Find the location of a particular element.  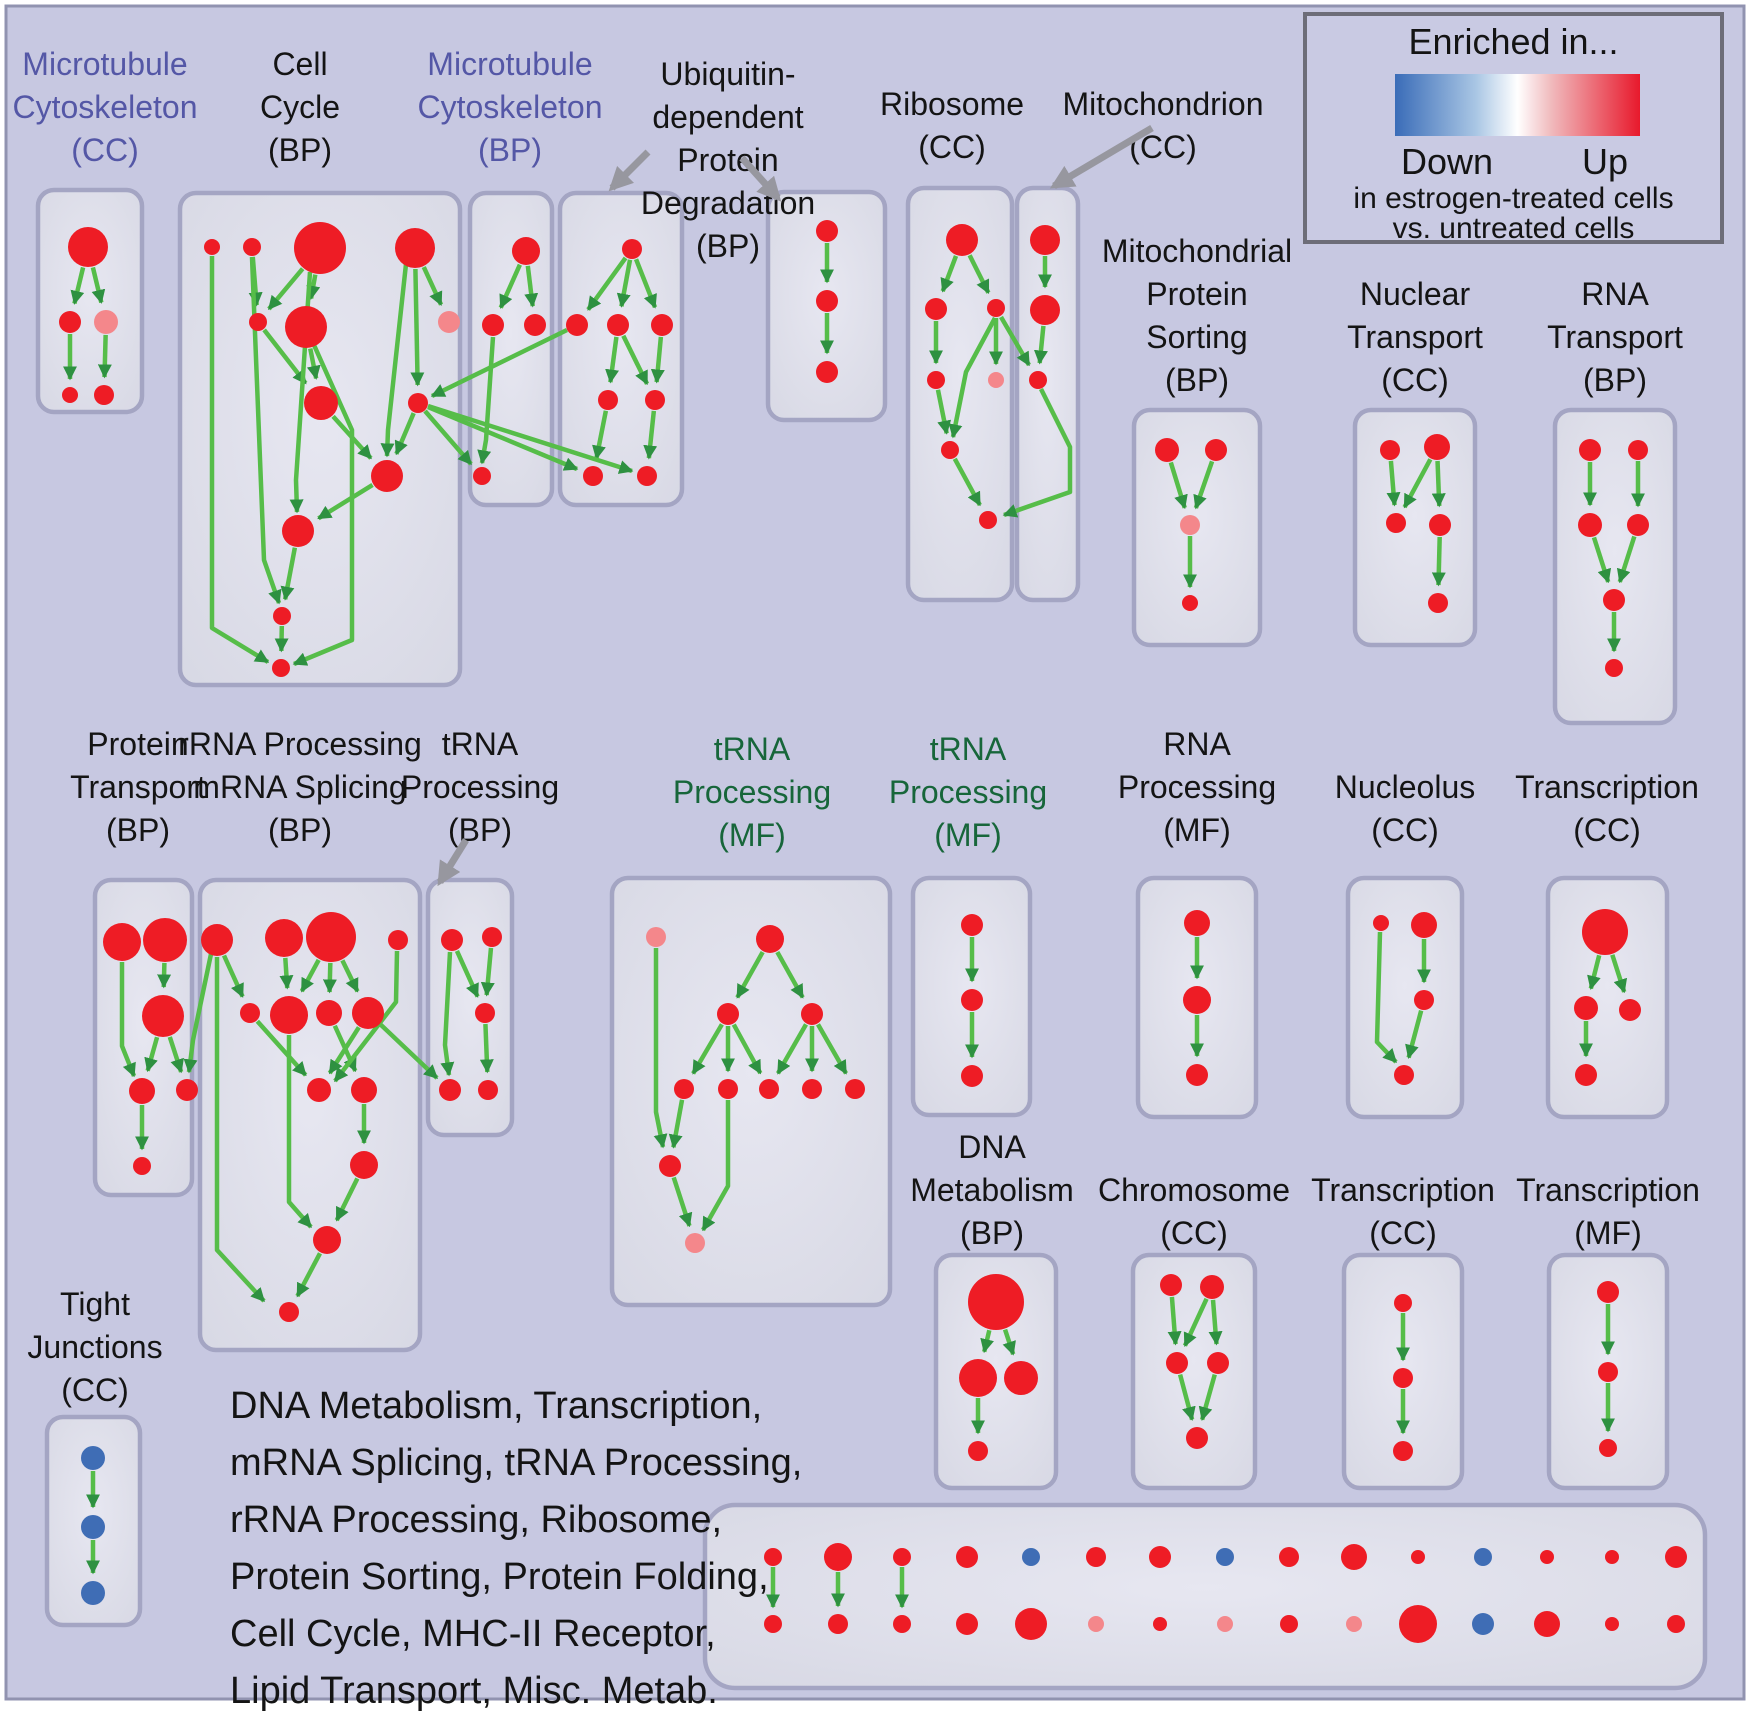

cluster-nodes-rna-transport-bp is located at coordinates (1613, 558).